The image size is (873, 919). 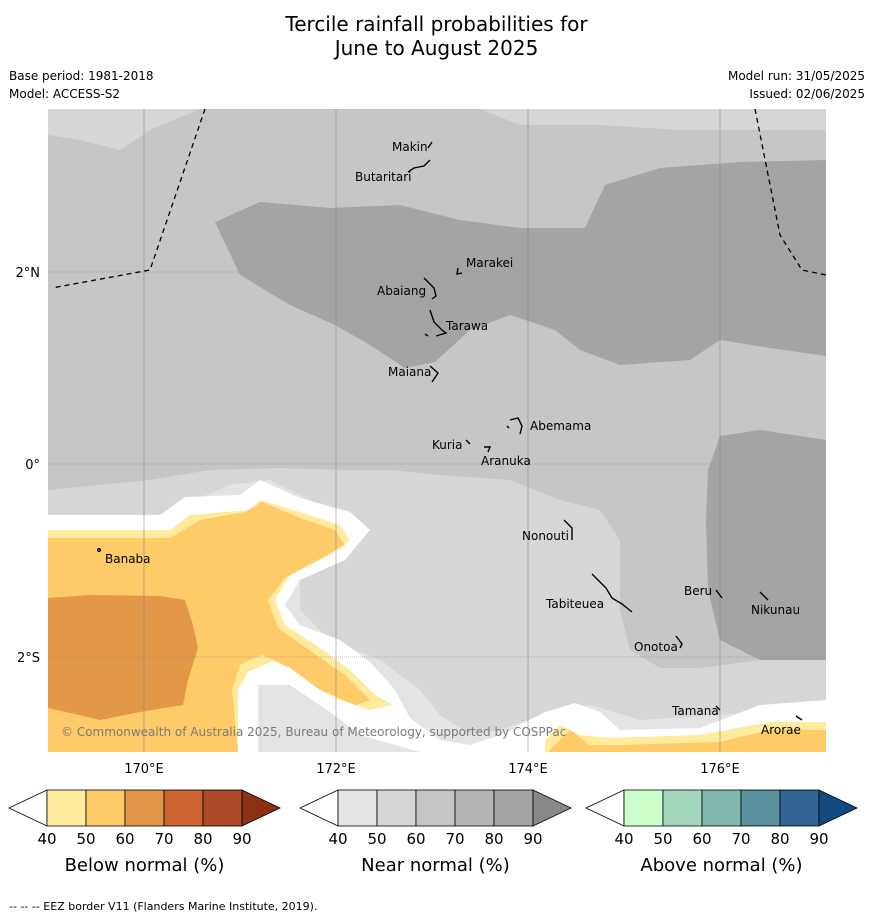 I want to click on island-label-nikunau: Nikunau, so click(x=775, y=610).